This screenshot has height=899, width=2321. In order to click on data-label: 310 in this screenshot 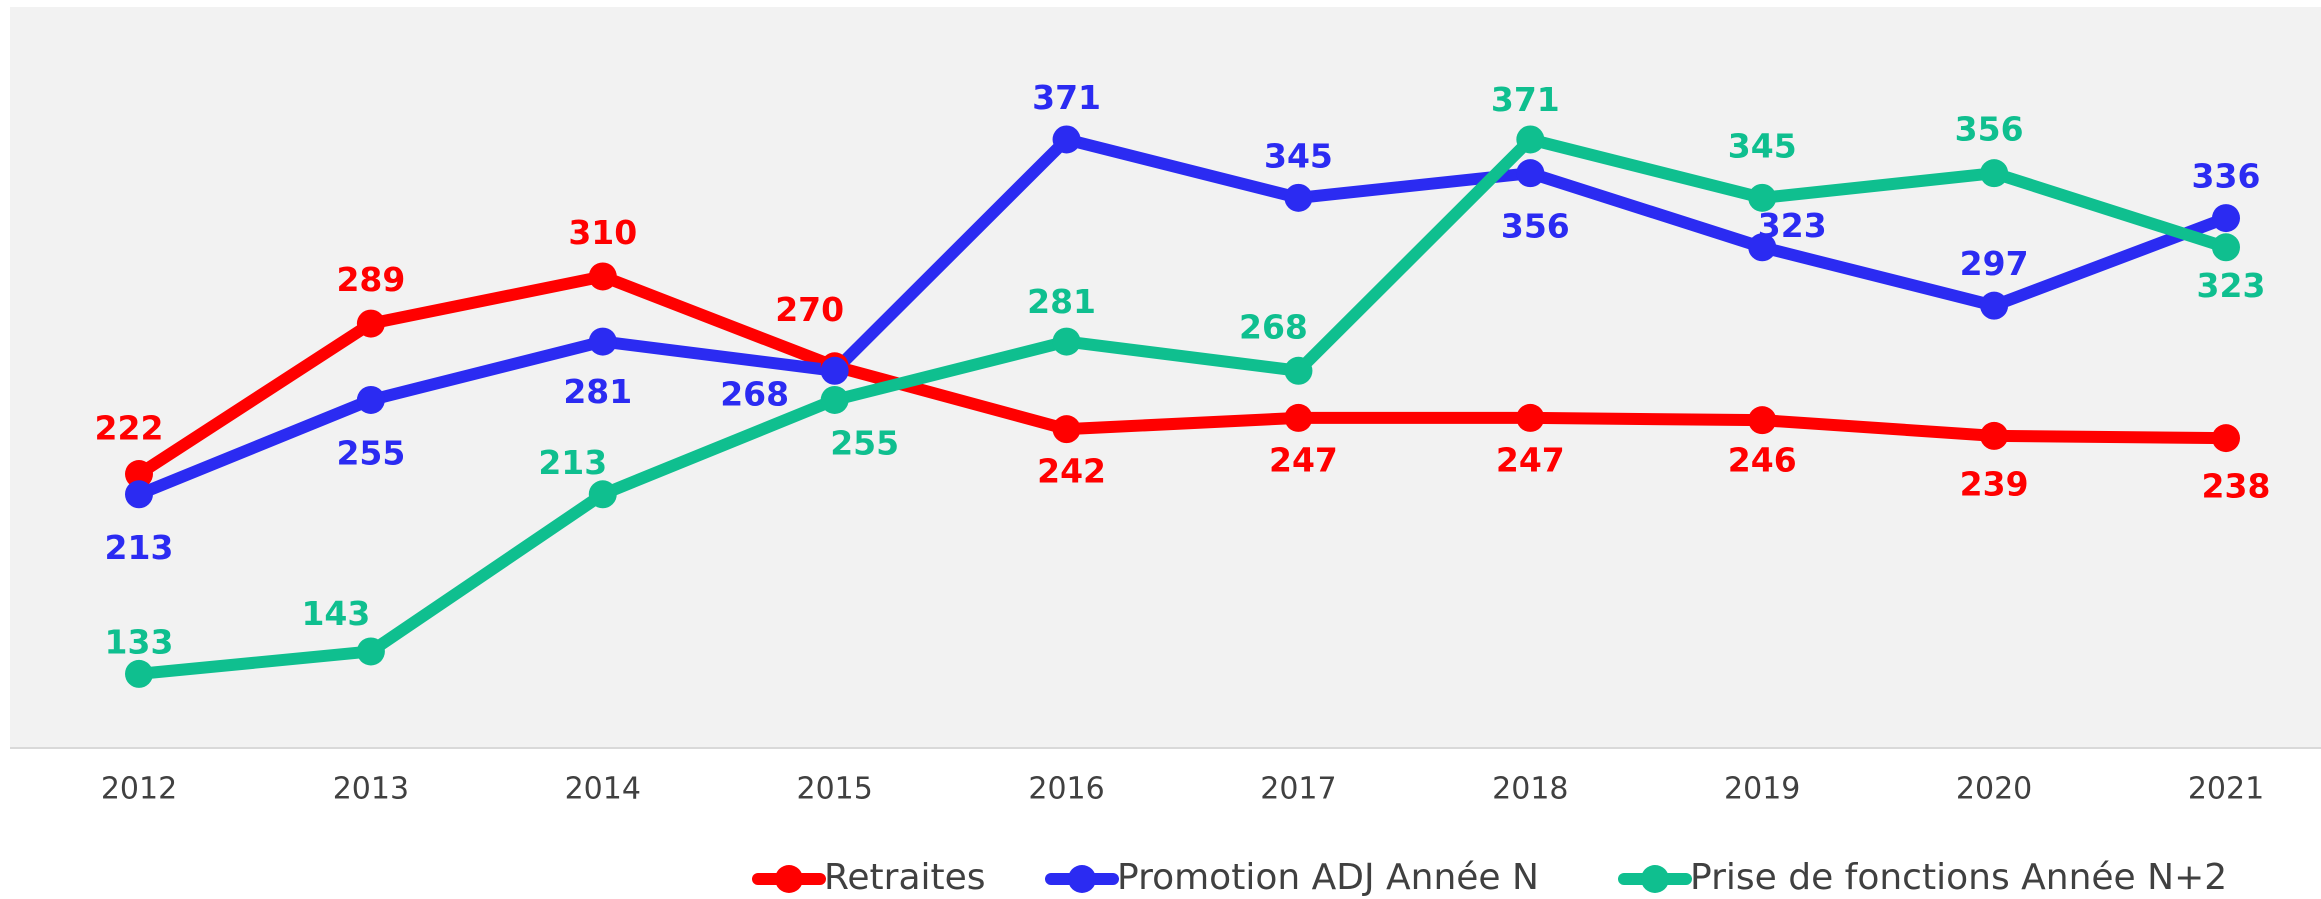, I will do `click(602, 232)`.